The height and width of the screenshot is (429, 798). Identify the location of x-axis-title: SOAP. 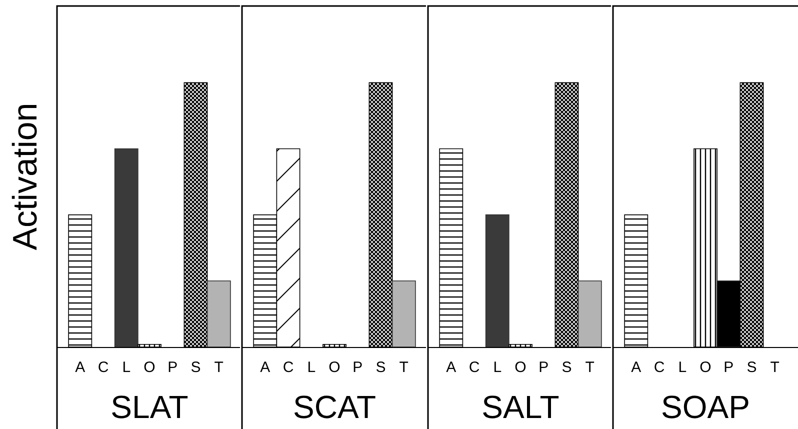
(705, 406).